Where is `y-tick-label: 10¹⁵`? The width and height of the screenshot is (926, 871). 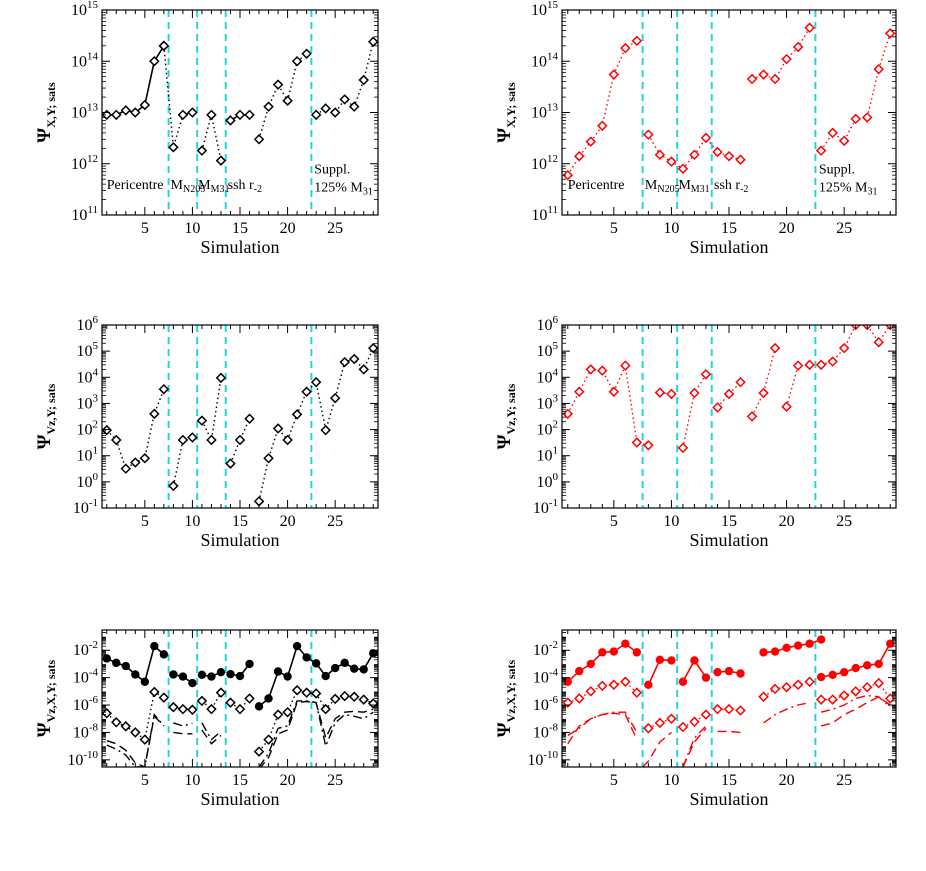 y-tick-label: 10¹⁵ is located at coordinates (85, 9).